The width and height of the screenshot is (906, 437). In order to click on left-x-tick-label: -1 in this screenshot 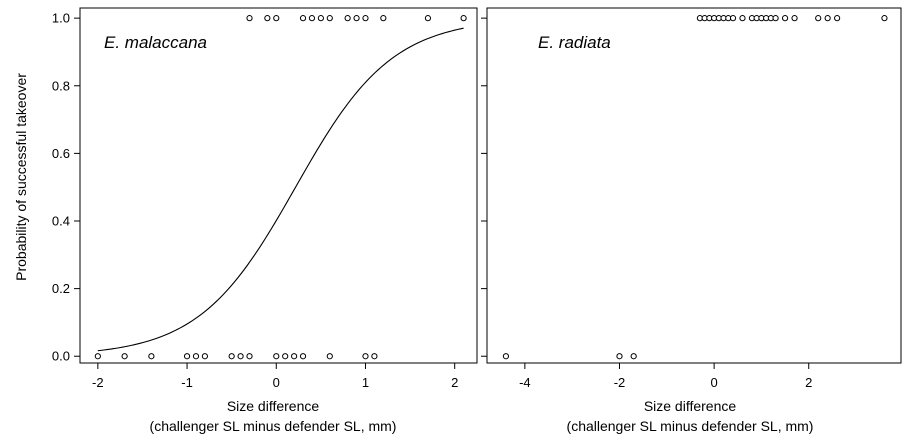, I will do `click(187, 382)`.